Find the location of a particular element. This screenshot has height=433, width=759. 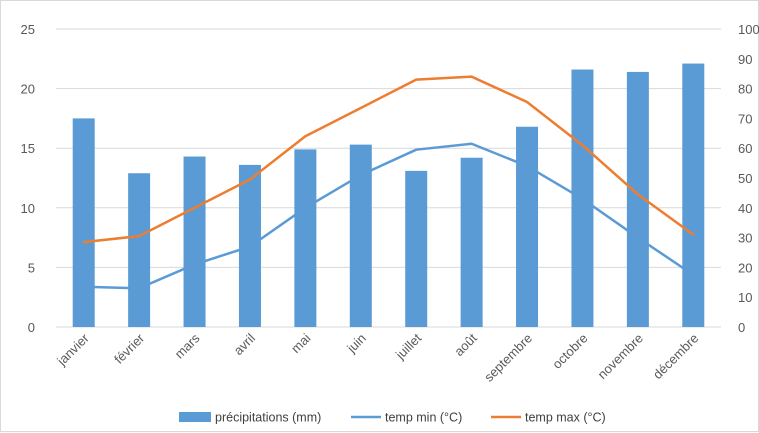

y-right-tick-label: 60 is located at coordinates (745, 148).